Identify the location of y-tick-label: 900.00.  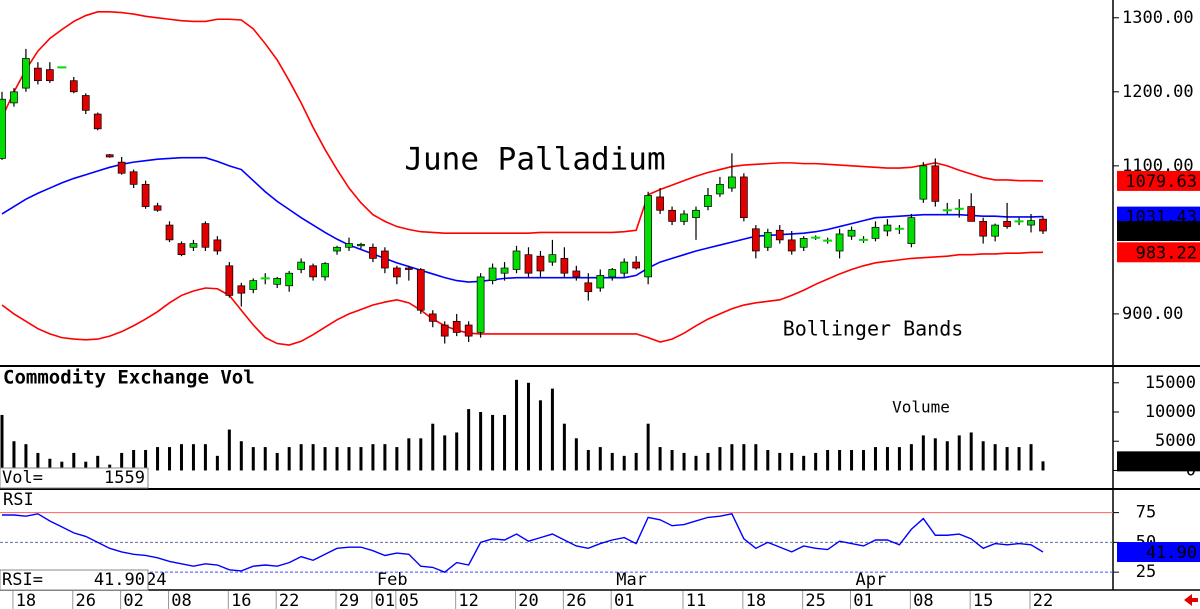
(1152, 314).